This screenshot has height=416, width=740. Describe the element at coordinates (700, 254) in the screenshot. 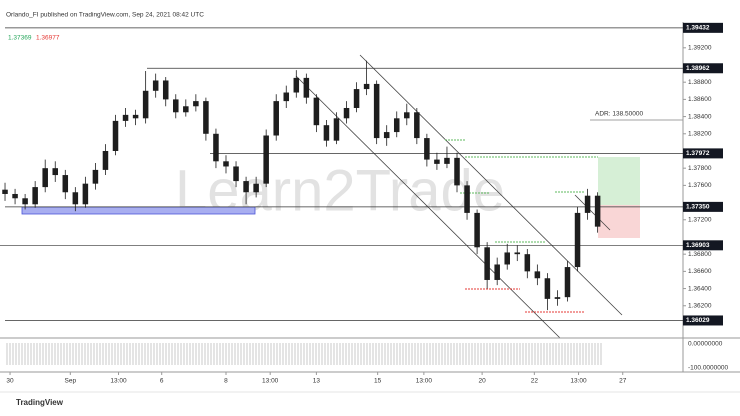

I see `y-tick-label: 1.36800` at that location.